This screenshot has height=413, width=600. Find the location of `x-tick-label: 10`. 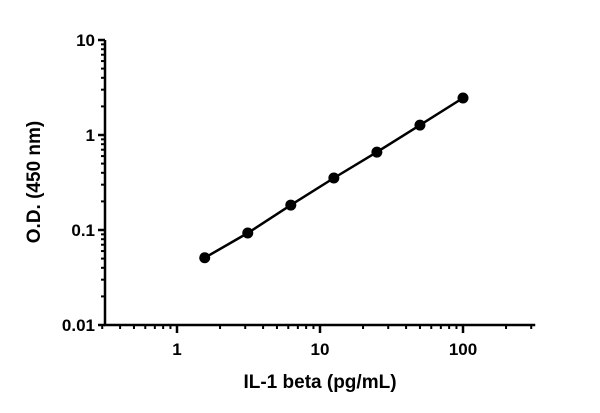

x-tick-label: 10 is located at coordinates (320, 349).